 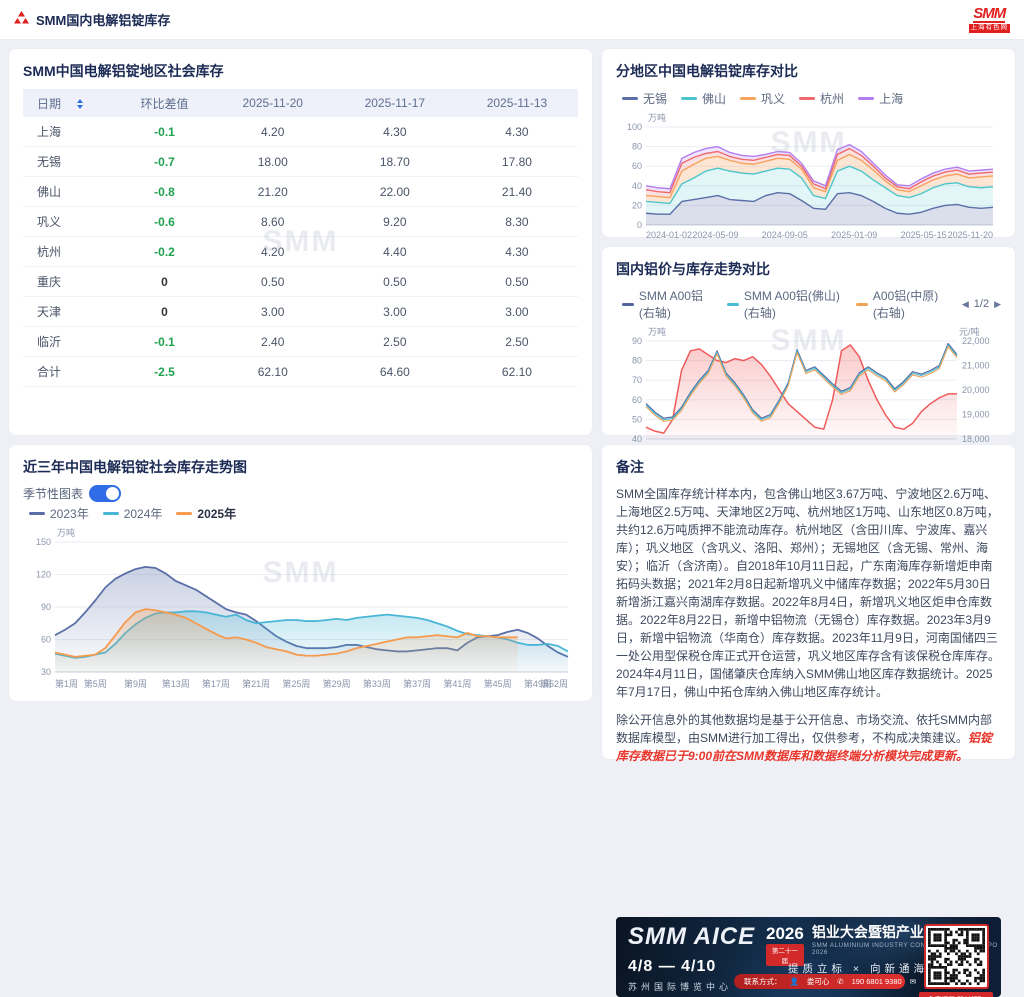 I want to click on value-cell: 64.60, so click(x=394, y=371).